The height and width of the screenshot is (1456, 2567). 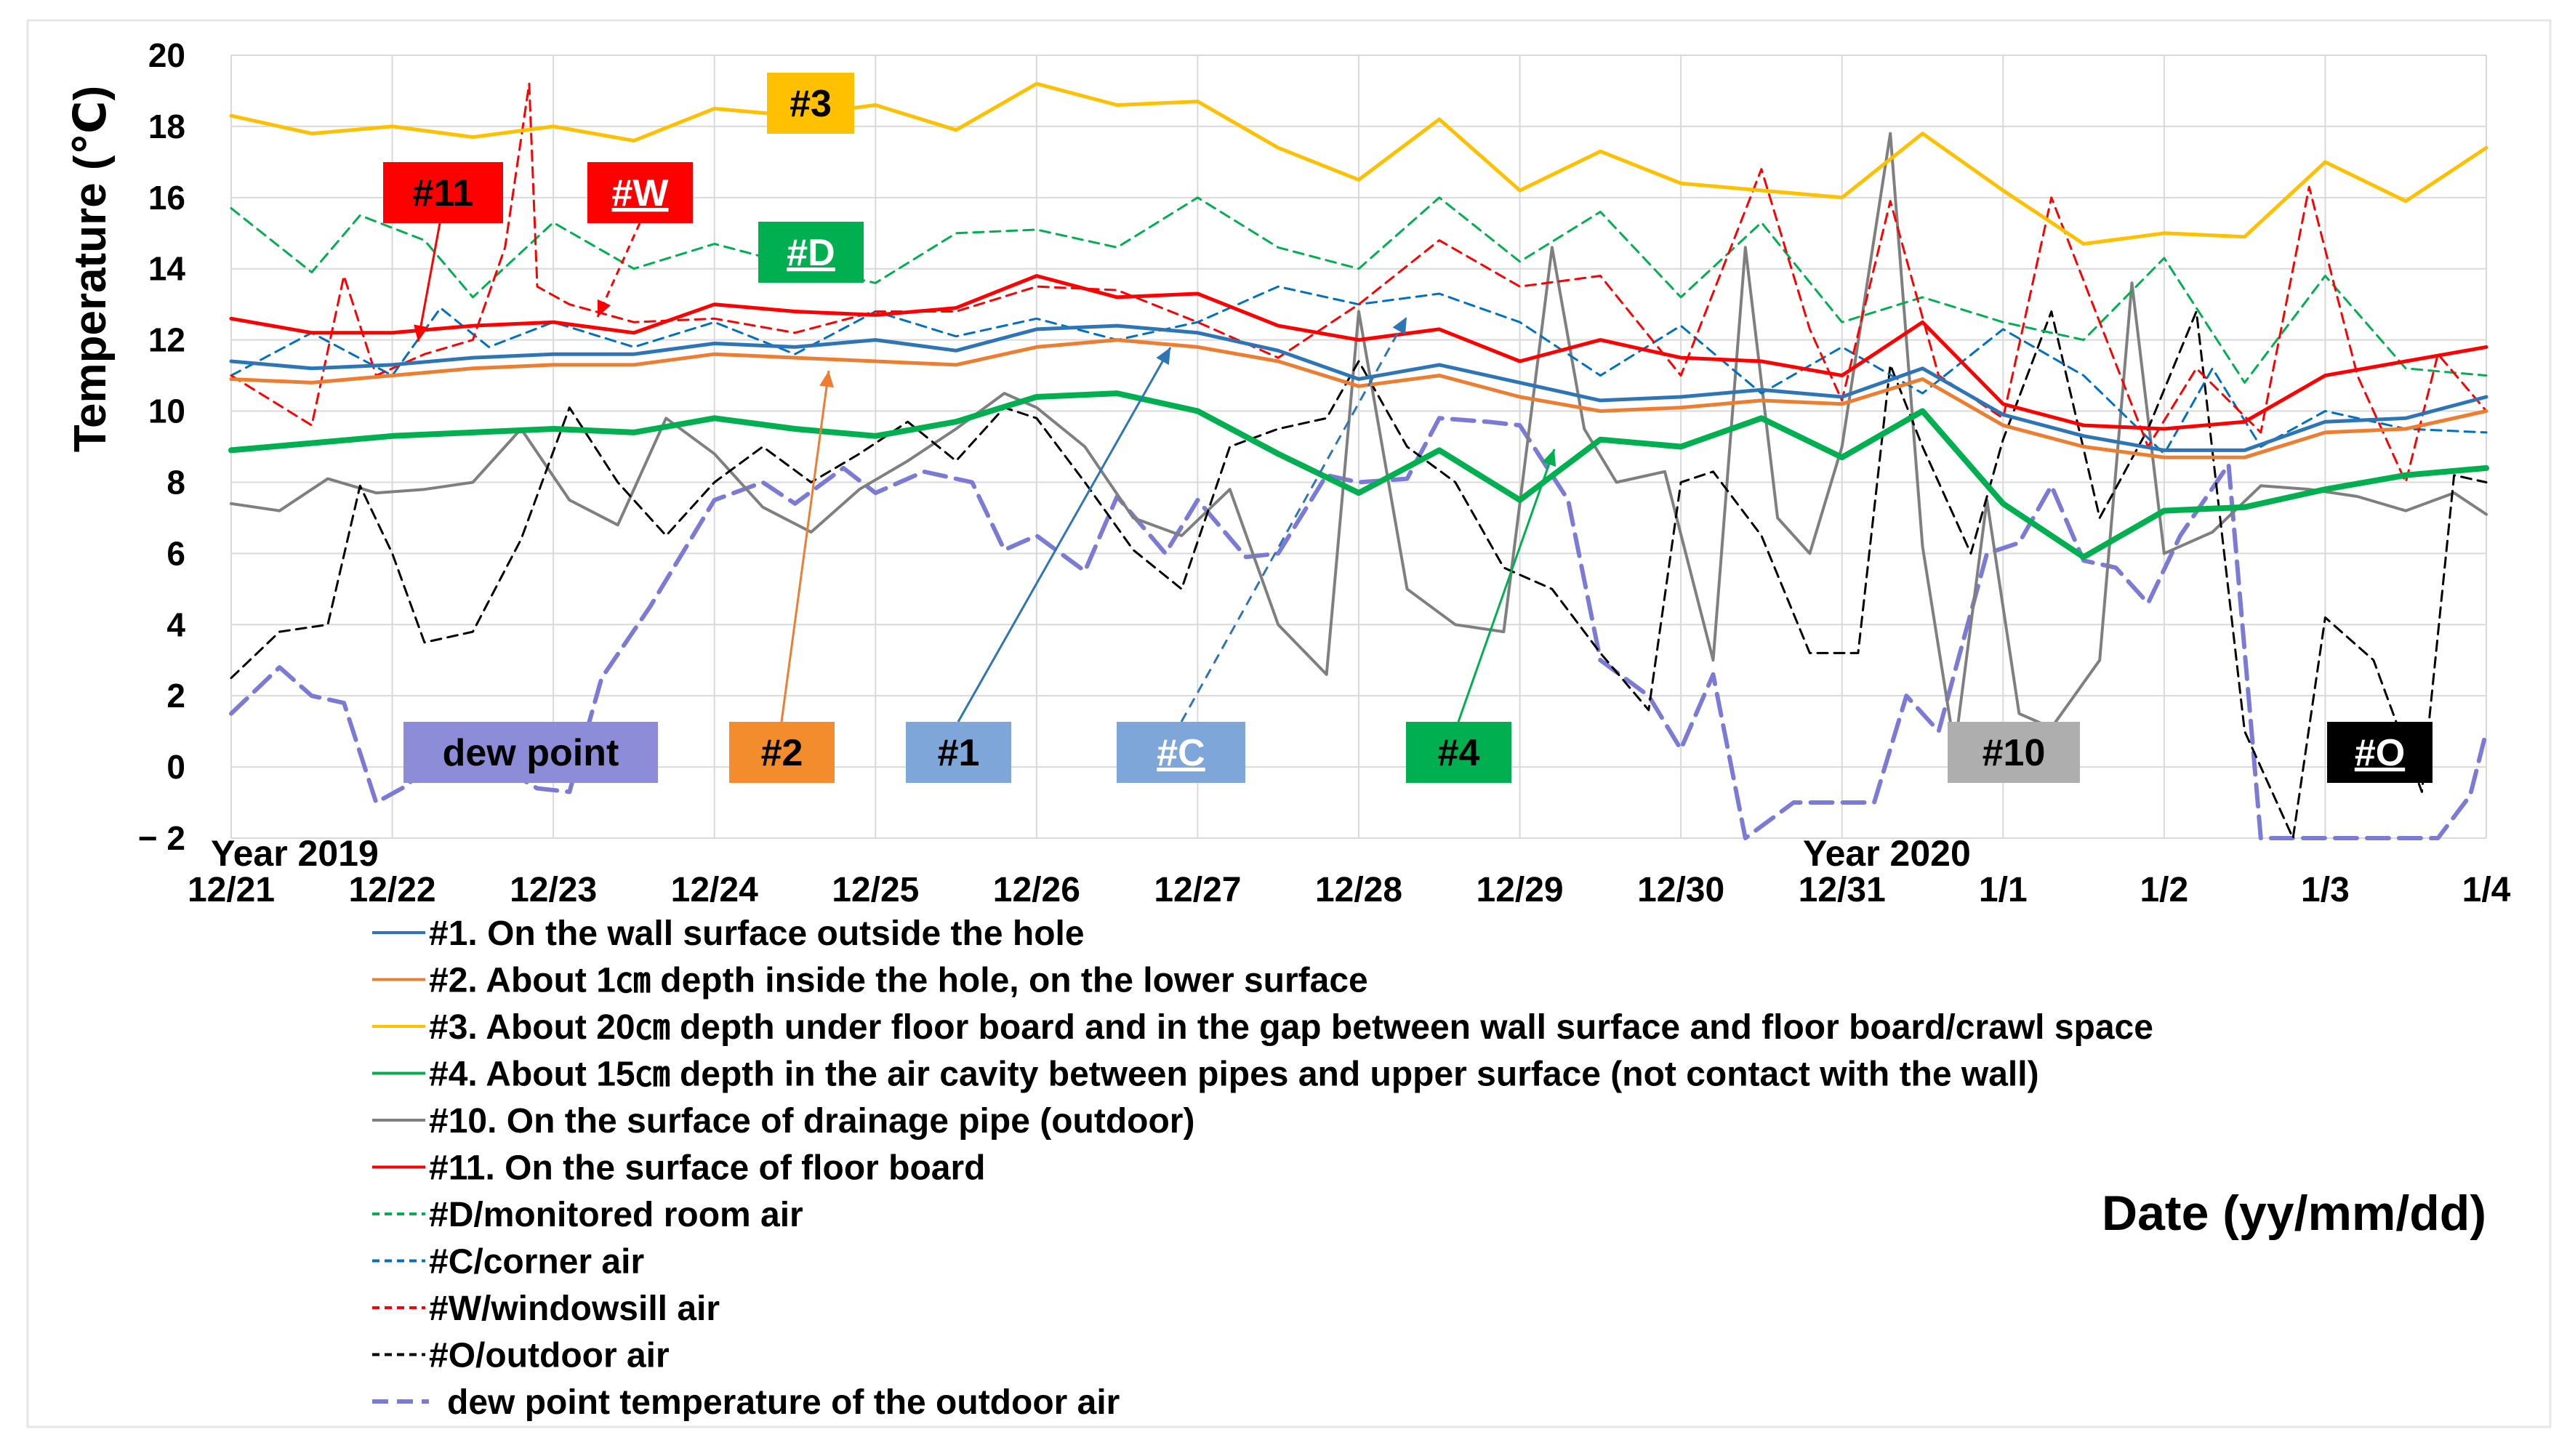 I want to click on series-line-s2, so click(x=1359, y=398).